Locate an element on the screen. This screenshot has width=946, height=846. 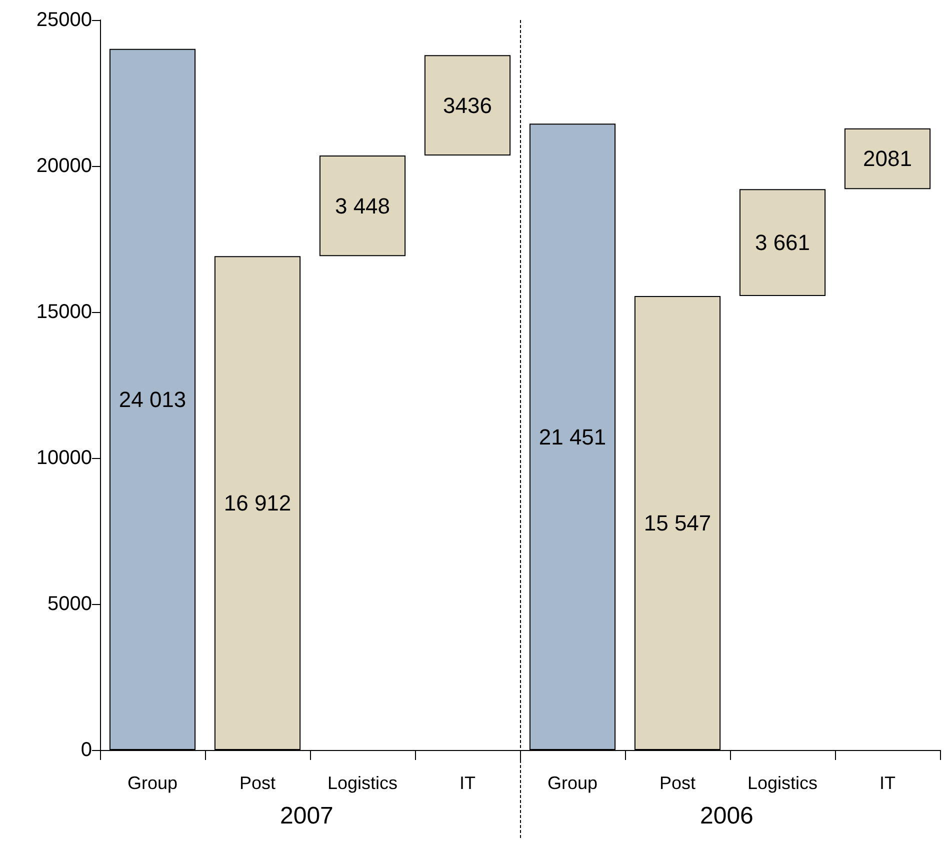
data-label: 3436 is located at coordinates (467, 105).